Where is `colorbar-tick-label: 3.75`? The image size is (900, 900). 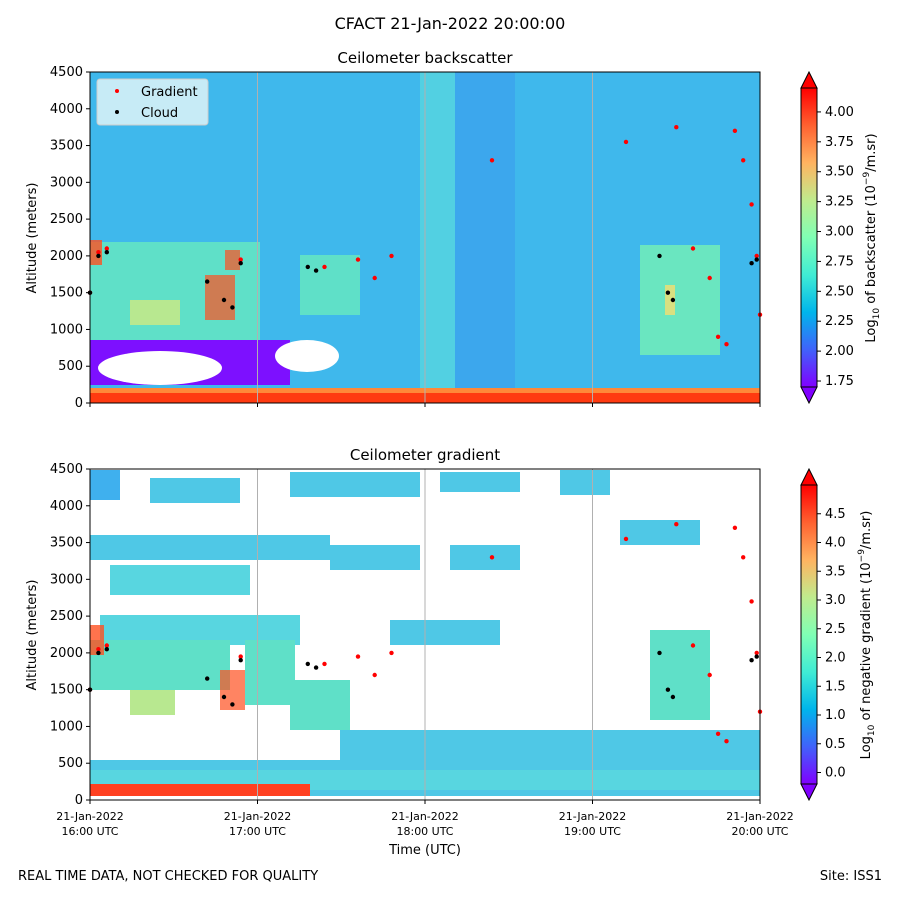 colorbar-tick-label: 3.75 is located at coordinates (839, 142).